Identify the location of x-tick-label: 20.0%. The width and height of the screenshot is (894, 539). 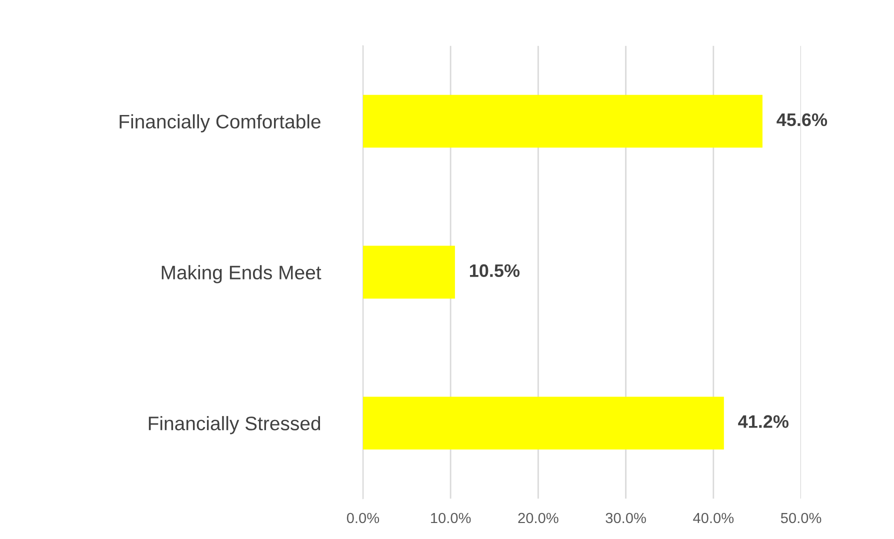
(538, 518).